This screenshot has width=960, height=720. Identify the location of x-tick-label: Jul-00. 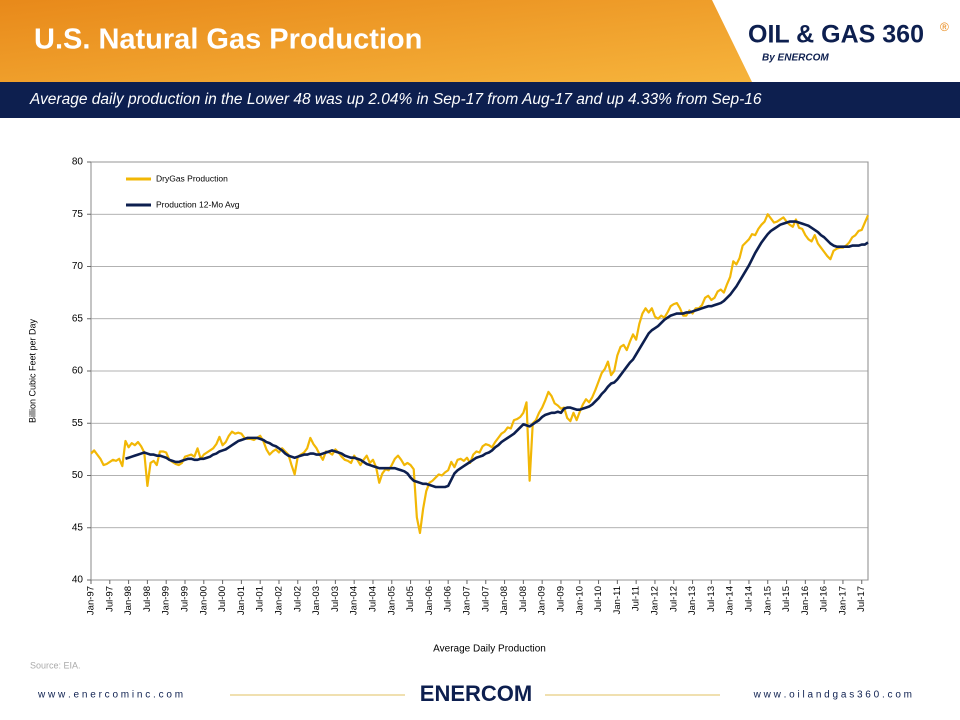
(222, 599).